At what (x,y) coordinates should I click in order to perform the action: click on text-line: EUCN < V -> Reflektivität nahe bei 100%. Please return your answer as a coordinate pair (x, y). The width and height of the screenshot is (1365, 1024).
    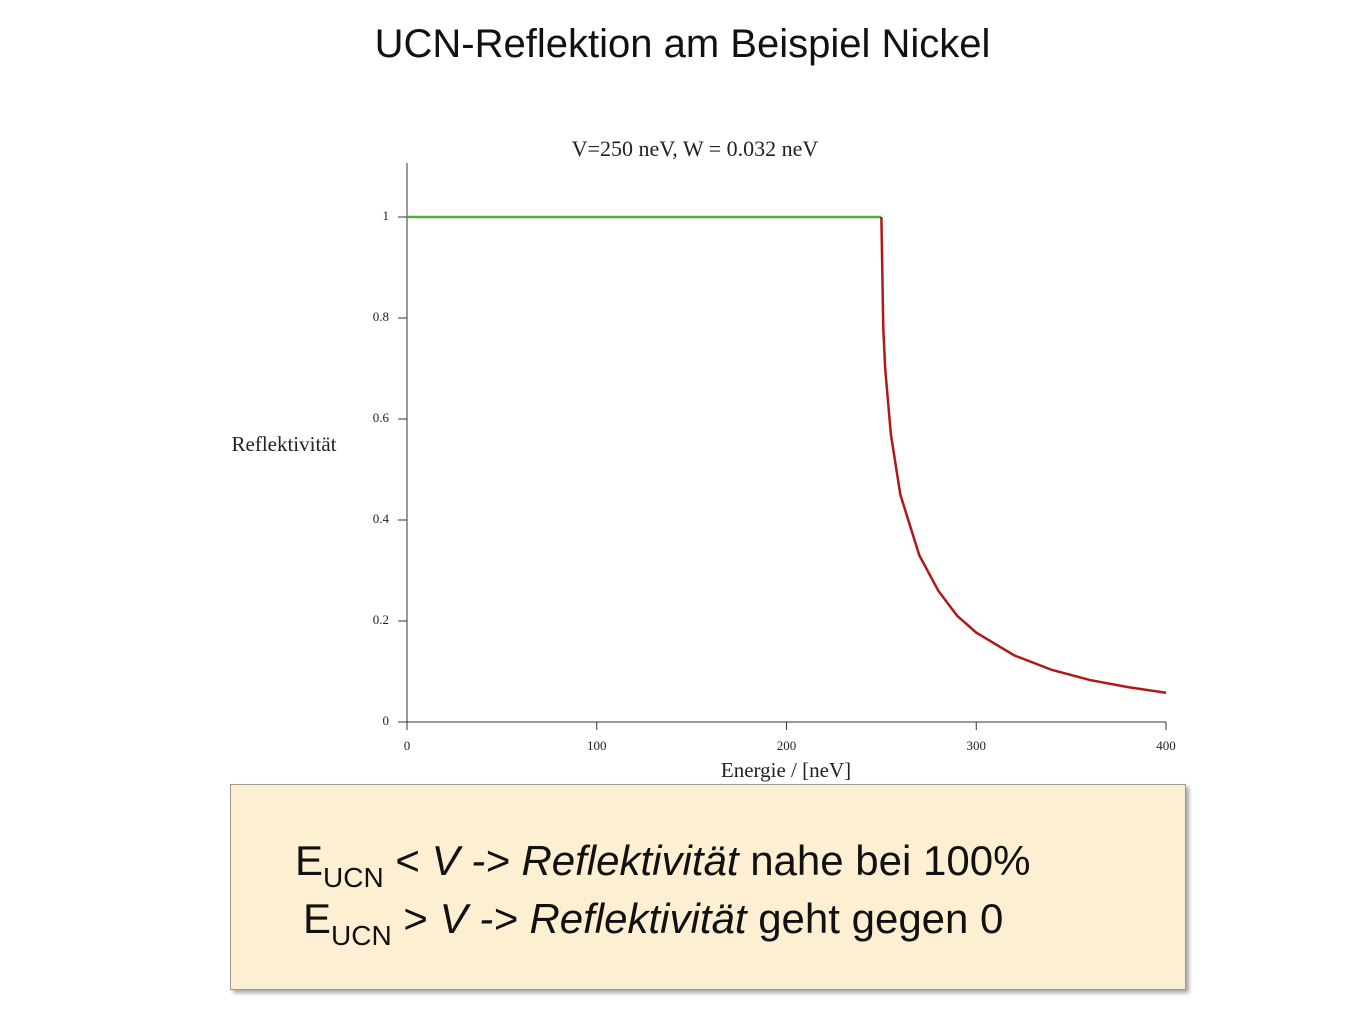
    Looking at the image, I should click on (662, 865).